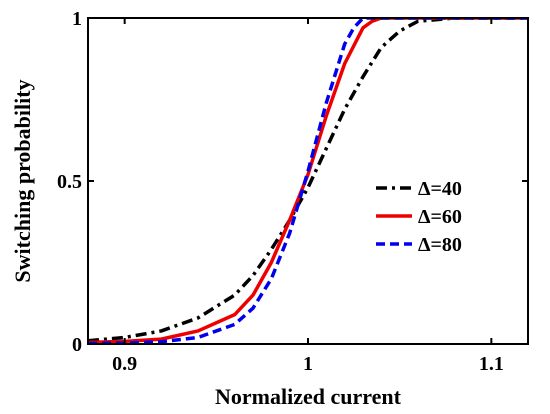  What do you see at coordinates (69, 182) in the screenshot?
I see `y-tick-label: 0.5` at bounding box center [69, 182].